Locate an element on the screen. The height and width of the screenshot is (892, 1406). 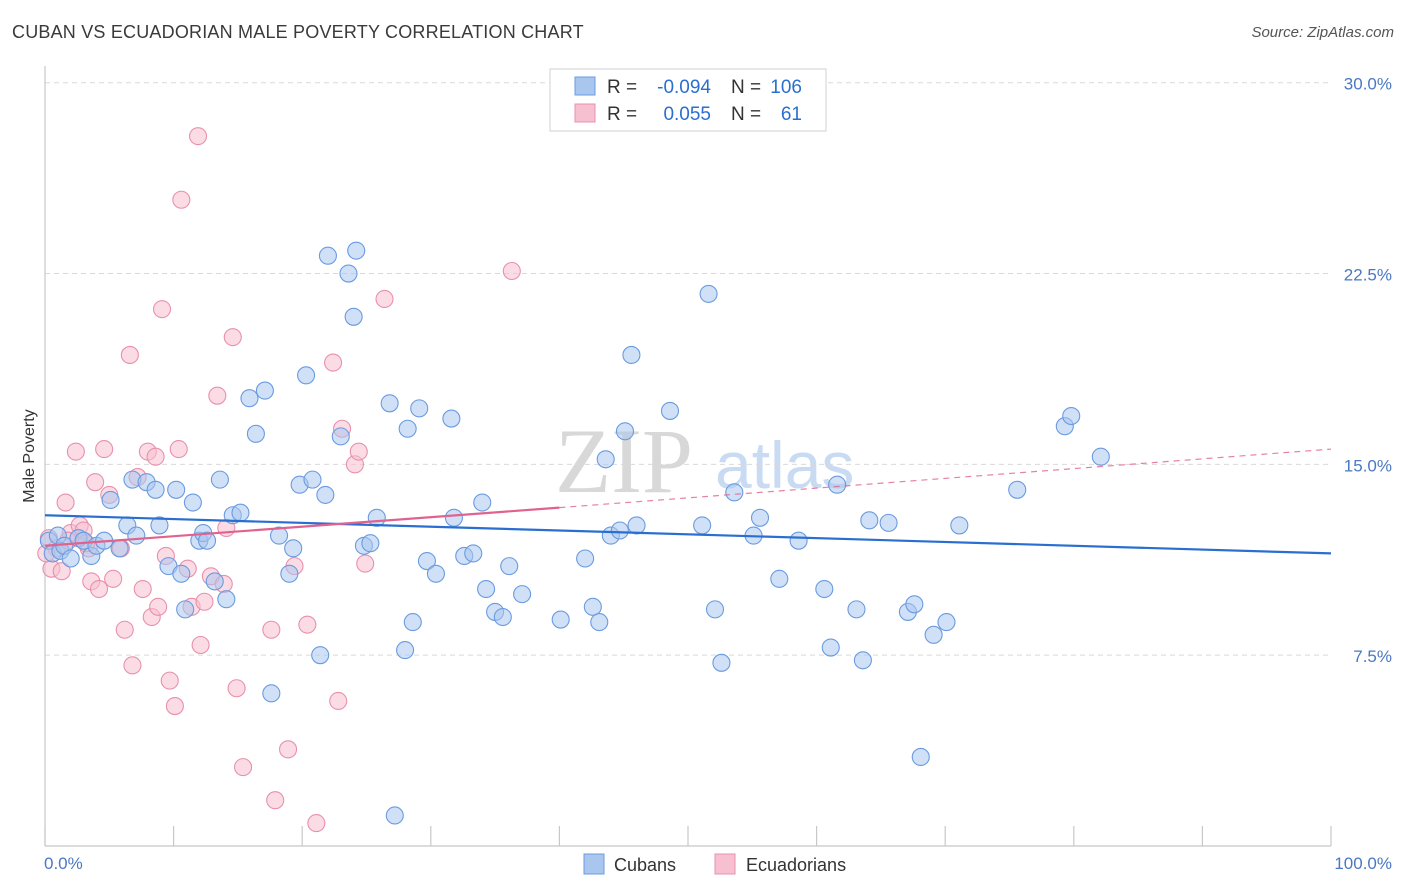
y-axis-label: Male Poverty is located at coordinates (29, 455).